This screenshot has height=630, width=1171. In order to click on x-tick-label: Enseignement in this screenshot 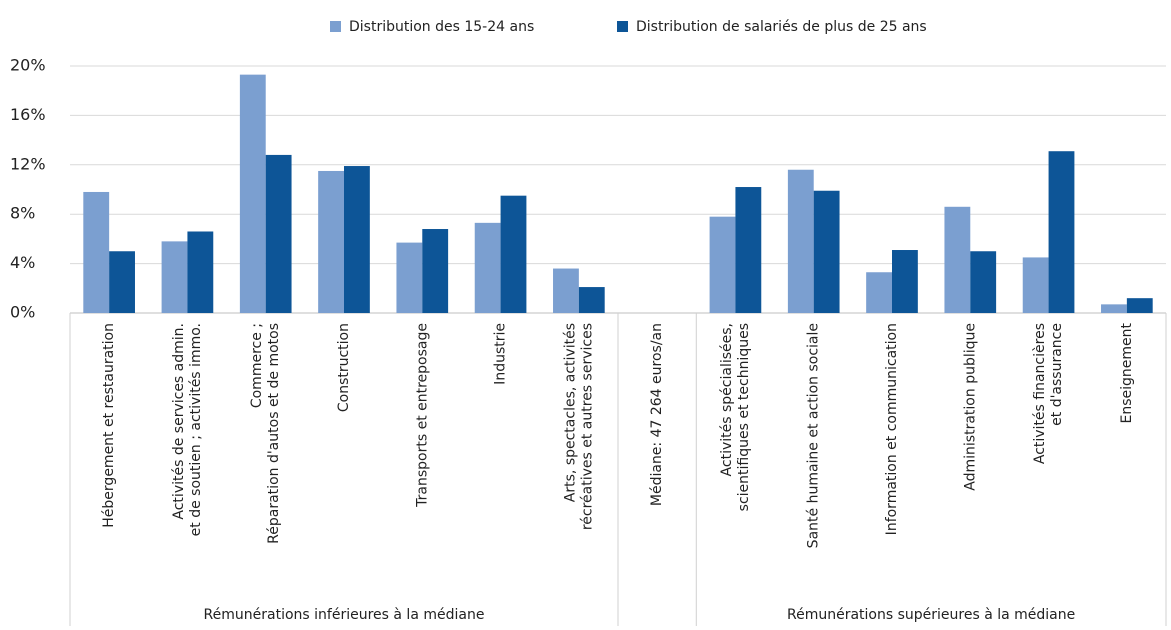, I will do `click(1127, 373)`.